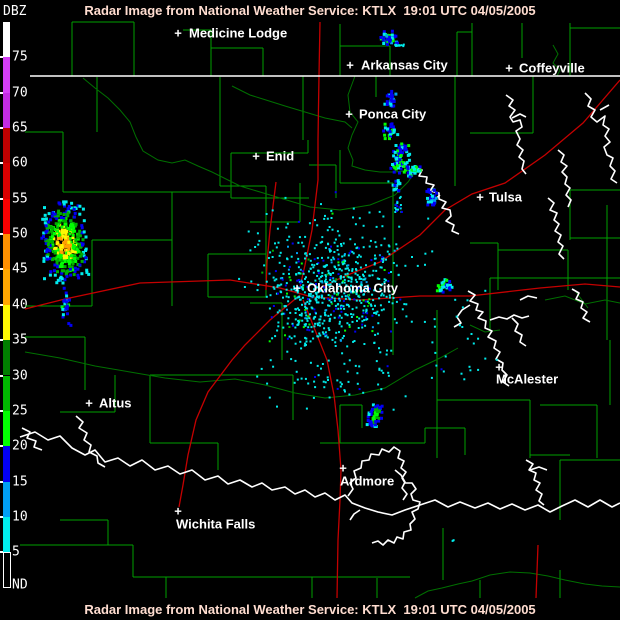  Describe the element at coordinates (20, 128) in the screenshot. I see `scale-label-65: 65` at that location.